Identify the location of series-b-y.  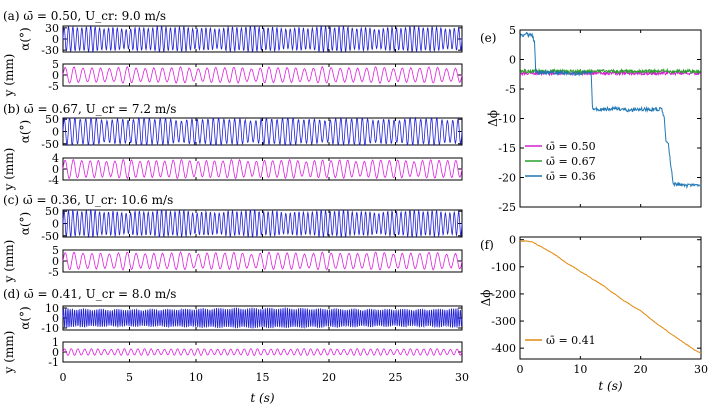
(262, 169).